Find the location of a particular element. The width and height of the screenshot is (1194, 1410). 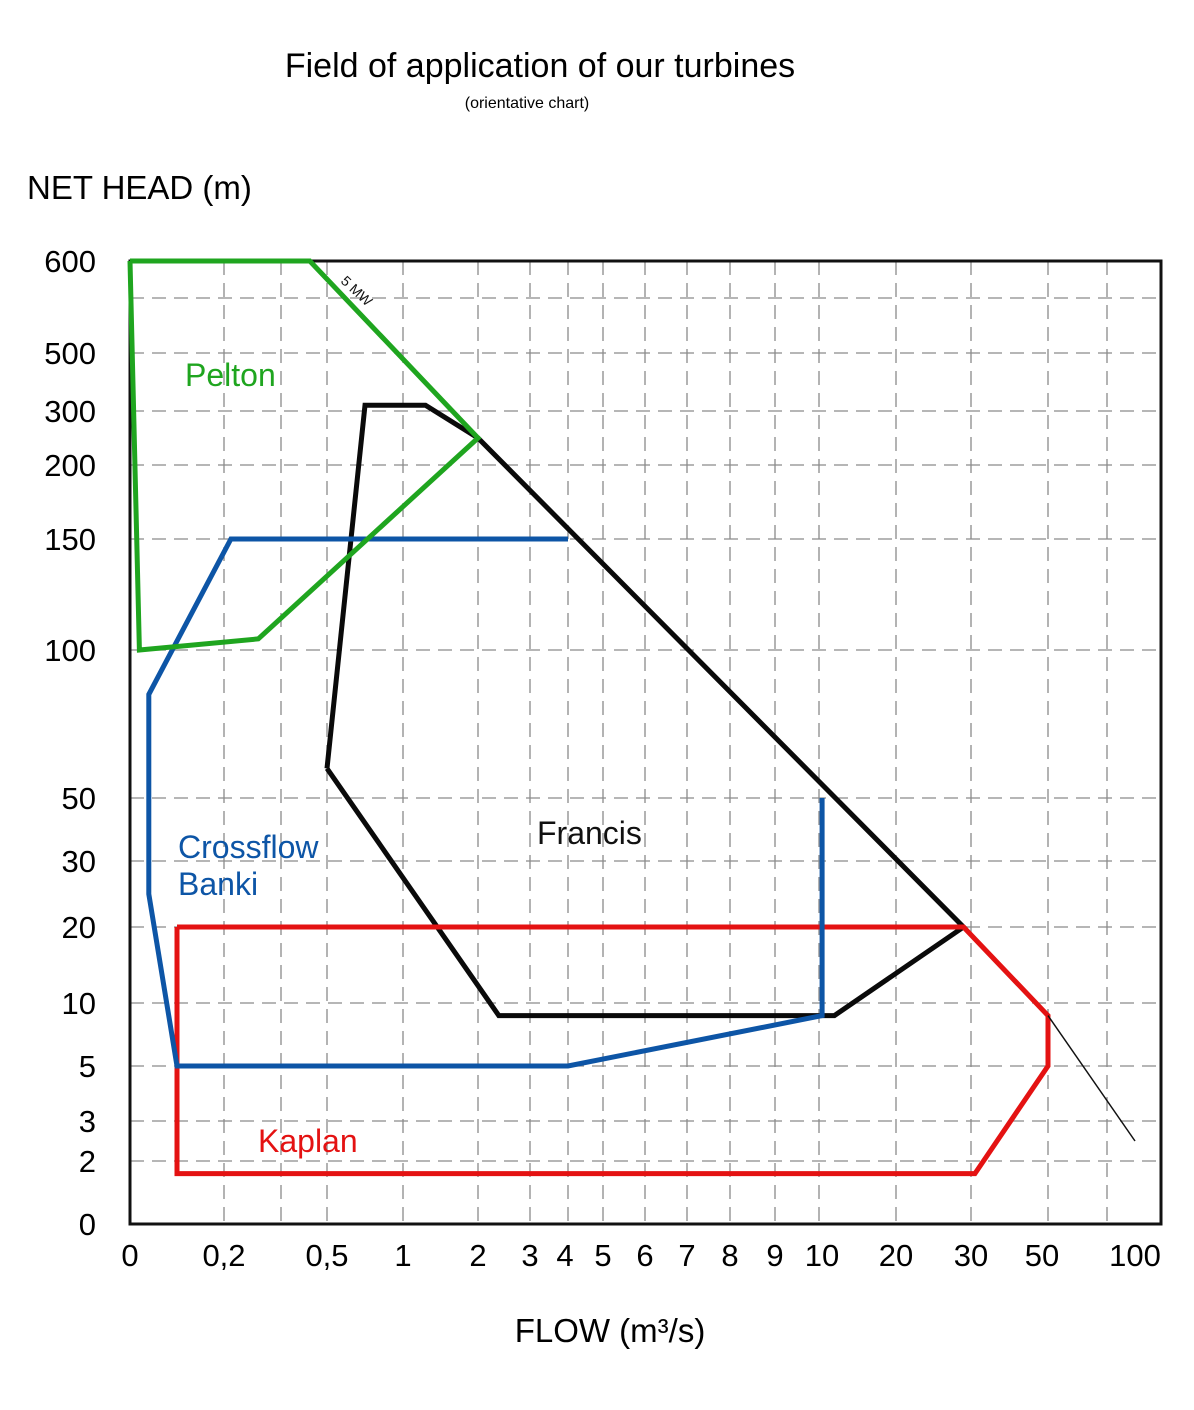

y-tick-label: 50 is located at coordinates (79, 798).